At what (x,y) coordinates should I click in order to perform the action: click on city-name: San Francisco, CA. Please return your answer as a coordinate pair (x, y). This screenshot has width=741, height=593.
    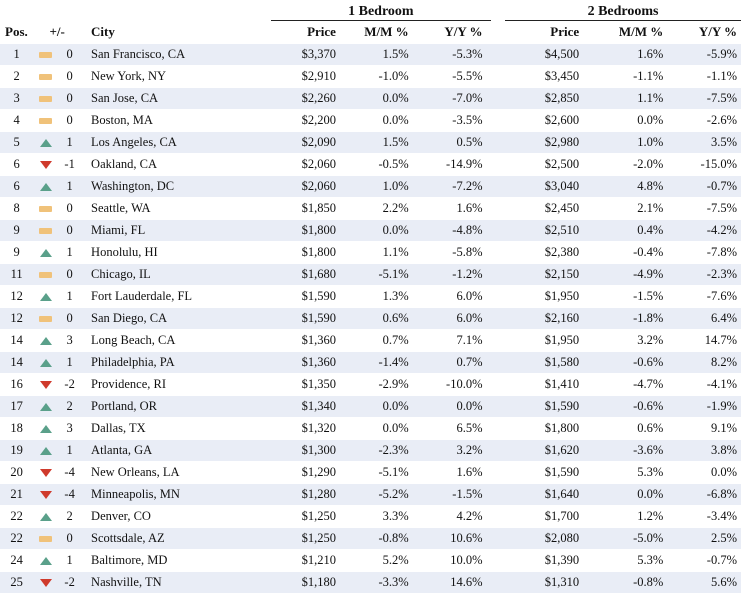
    Looking at the image, I should click on (176, 55).